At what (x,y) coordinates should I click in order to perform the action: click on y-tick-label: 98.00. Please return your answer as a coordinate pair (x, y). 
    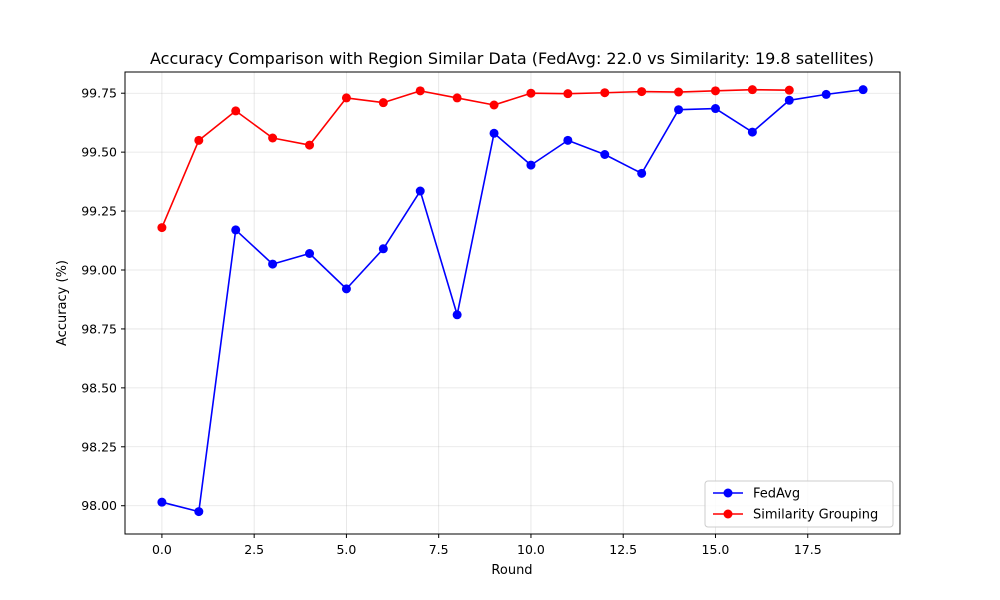
    Looking at the image, I should click on (99, 505).